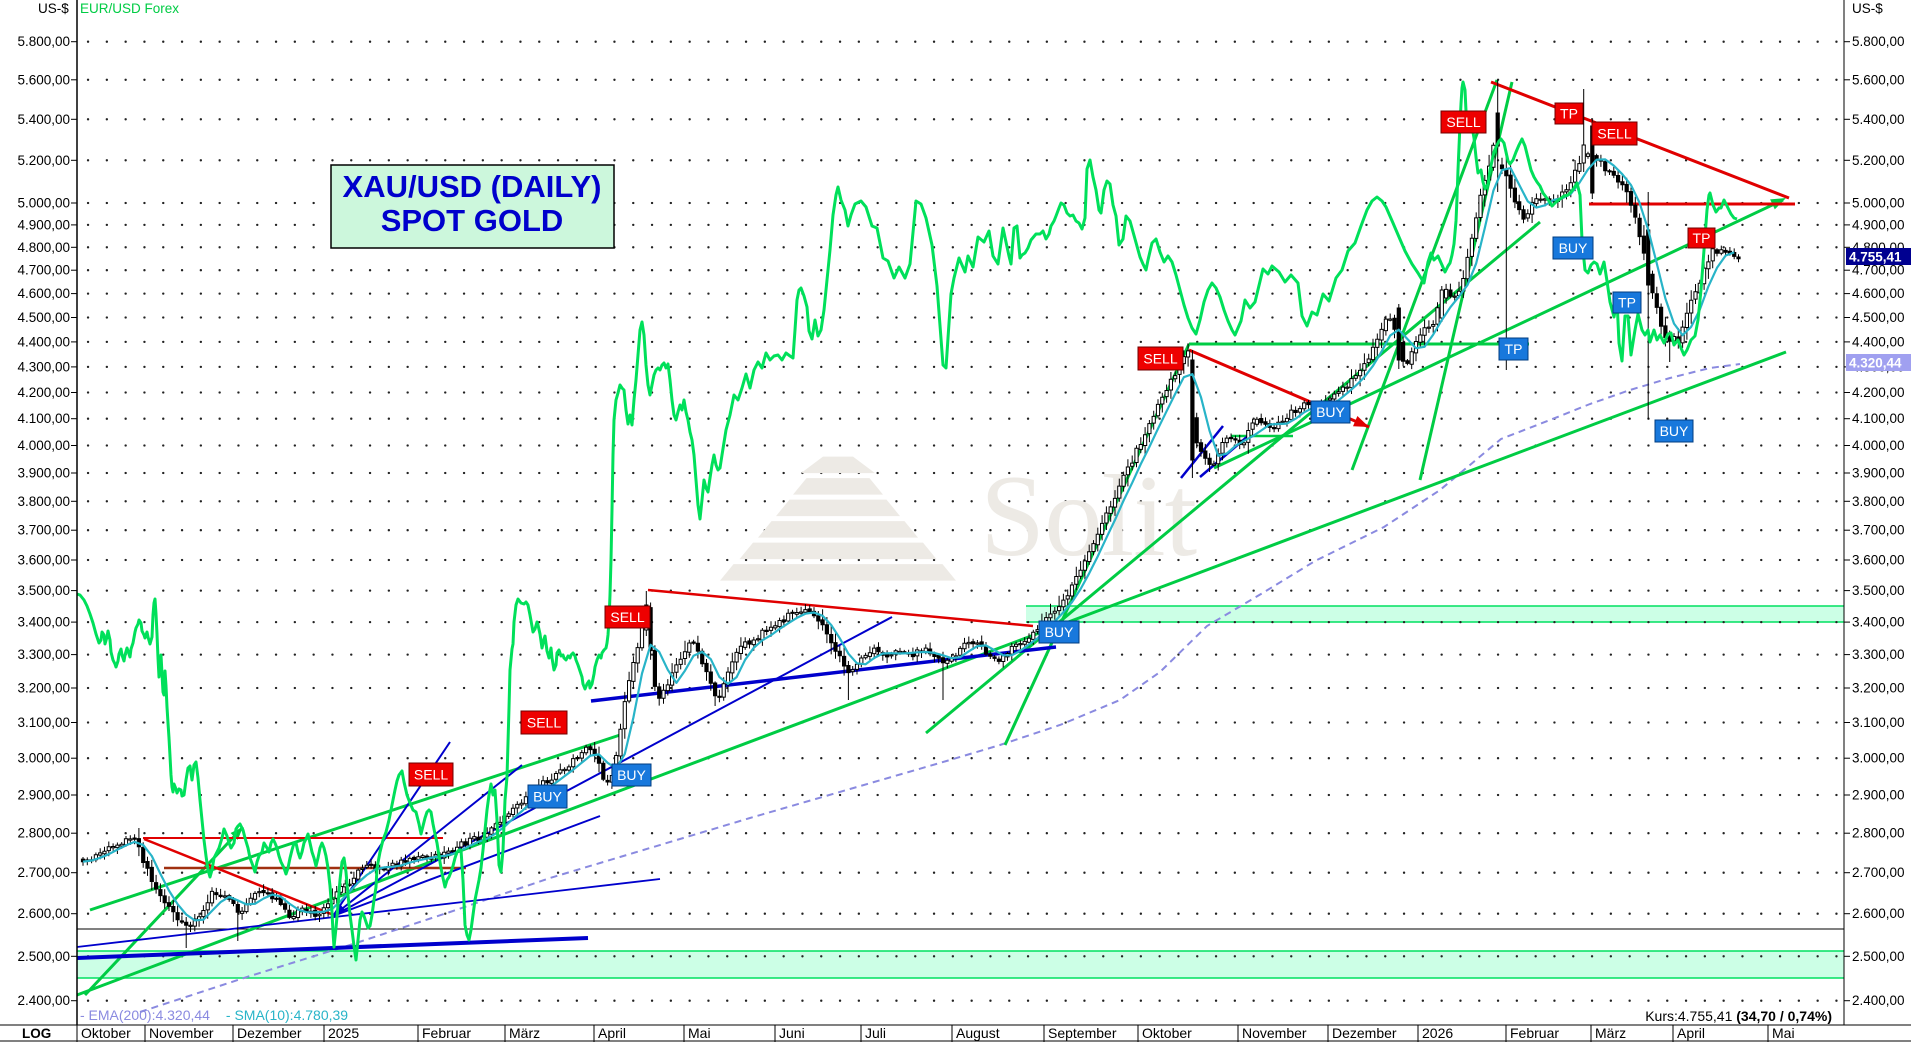 The width and height of the screenshot is (1911, 1047). Describe the element at coordinates (129, 8) in the screenshot. I see `svg-text: EUR/USD Forex` at that location.